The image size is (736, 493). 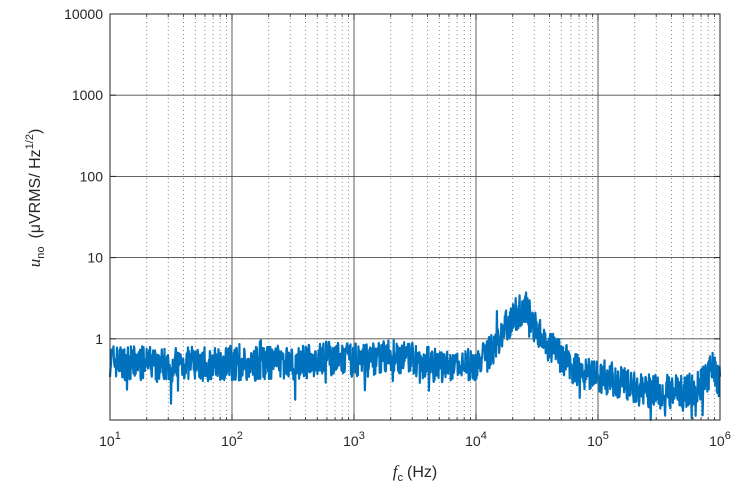 What do you see at coordinates (99, 339) in the screenshot?
I see `y-tick-label: 1` at bounding box center [99, 339].